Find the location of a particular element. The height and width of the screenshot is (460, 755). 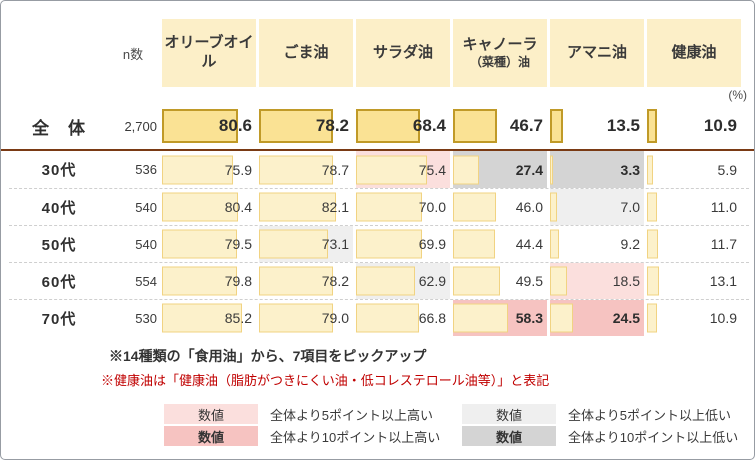

cell-value: 79.0 is located at coordinates (335, 318).